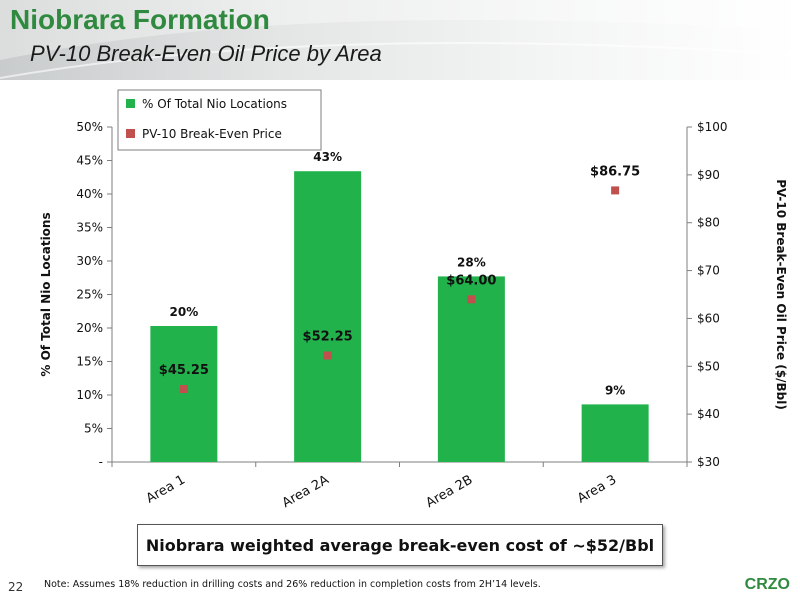 Image resolution: width=800 pixels, height=600 pixels. I want to click on right-tick-label: $50, so click(708, 366).